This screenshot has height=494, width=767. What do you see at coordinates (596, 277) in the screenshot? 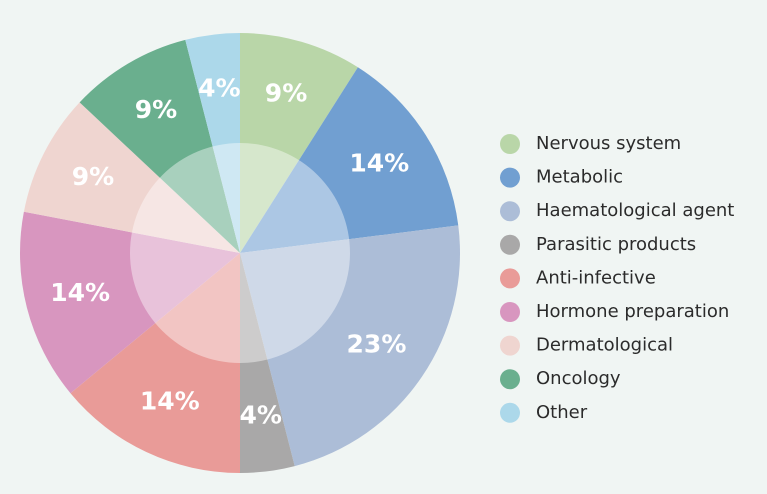
I see `legend-label: Anti-infective` at bounding box center [596, 277].